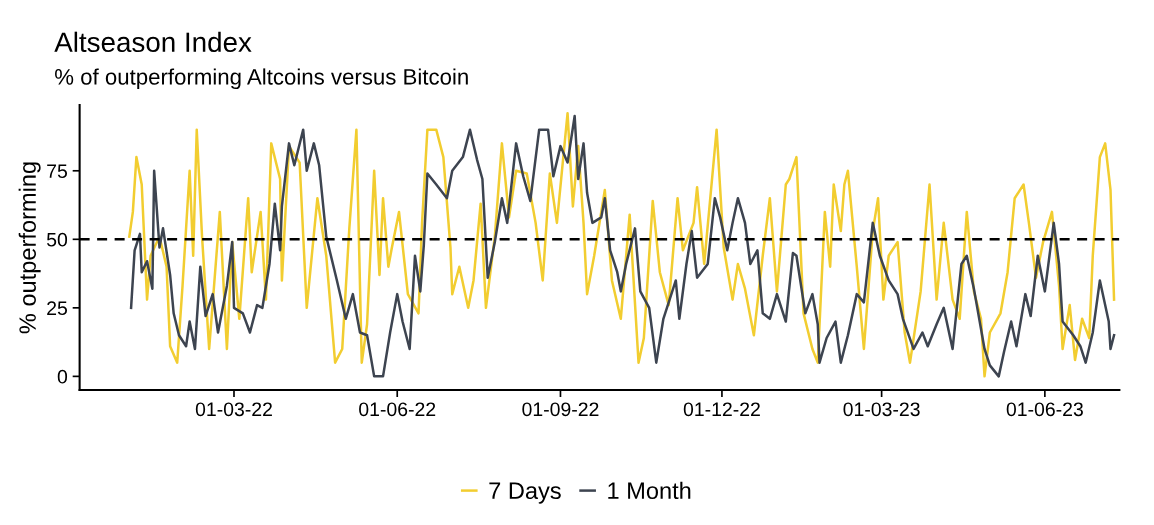 The height and width of the screenshot is (525, 1154). Describe the element at coordinates (881, 409) in the screenshot. I see `x-tick-label: 01-03-23` at that location.